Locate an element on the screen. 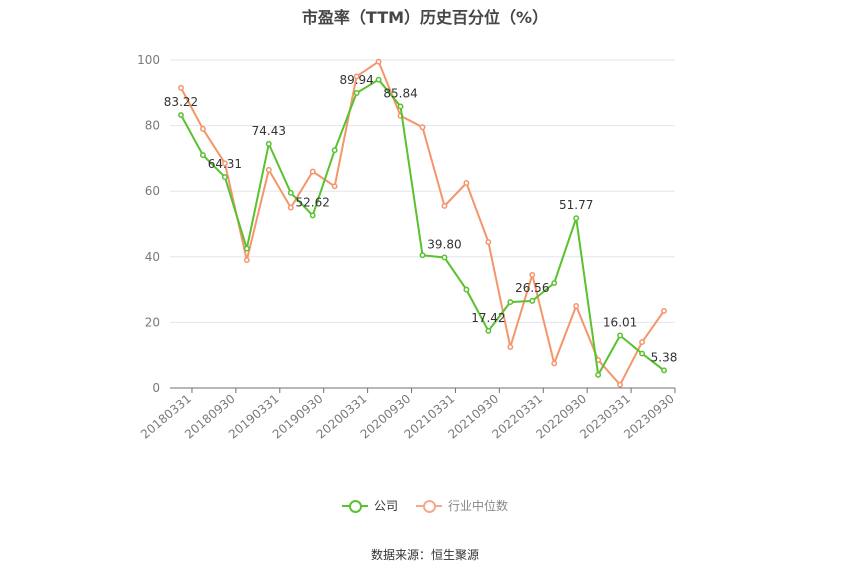  data-label: 83.22 is located at coordinates (181, 102).